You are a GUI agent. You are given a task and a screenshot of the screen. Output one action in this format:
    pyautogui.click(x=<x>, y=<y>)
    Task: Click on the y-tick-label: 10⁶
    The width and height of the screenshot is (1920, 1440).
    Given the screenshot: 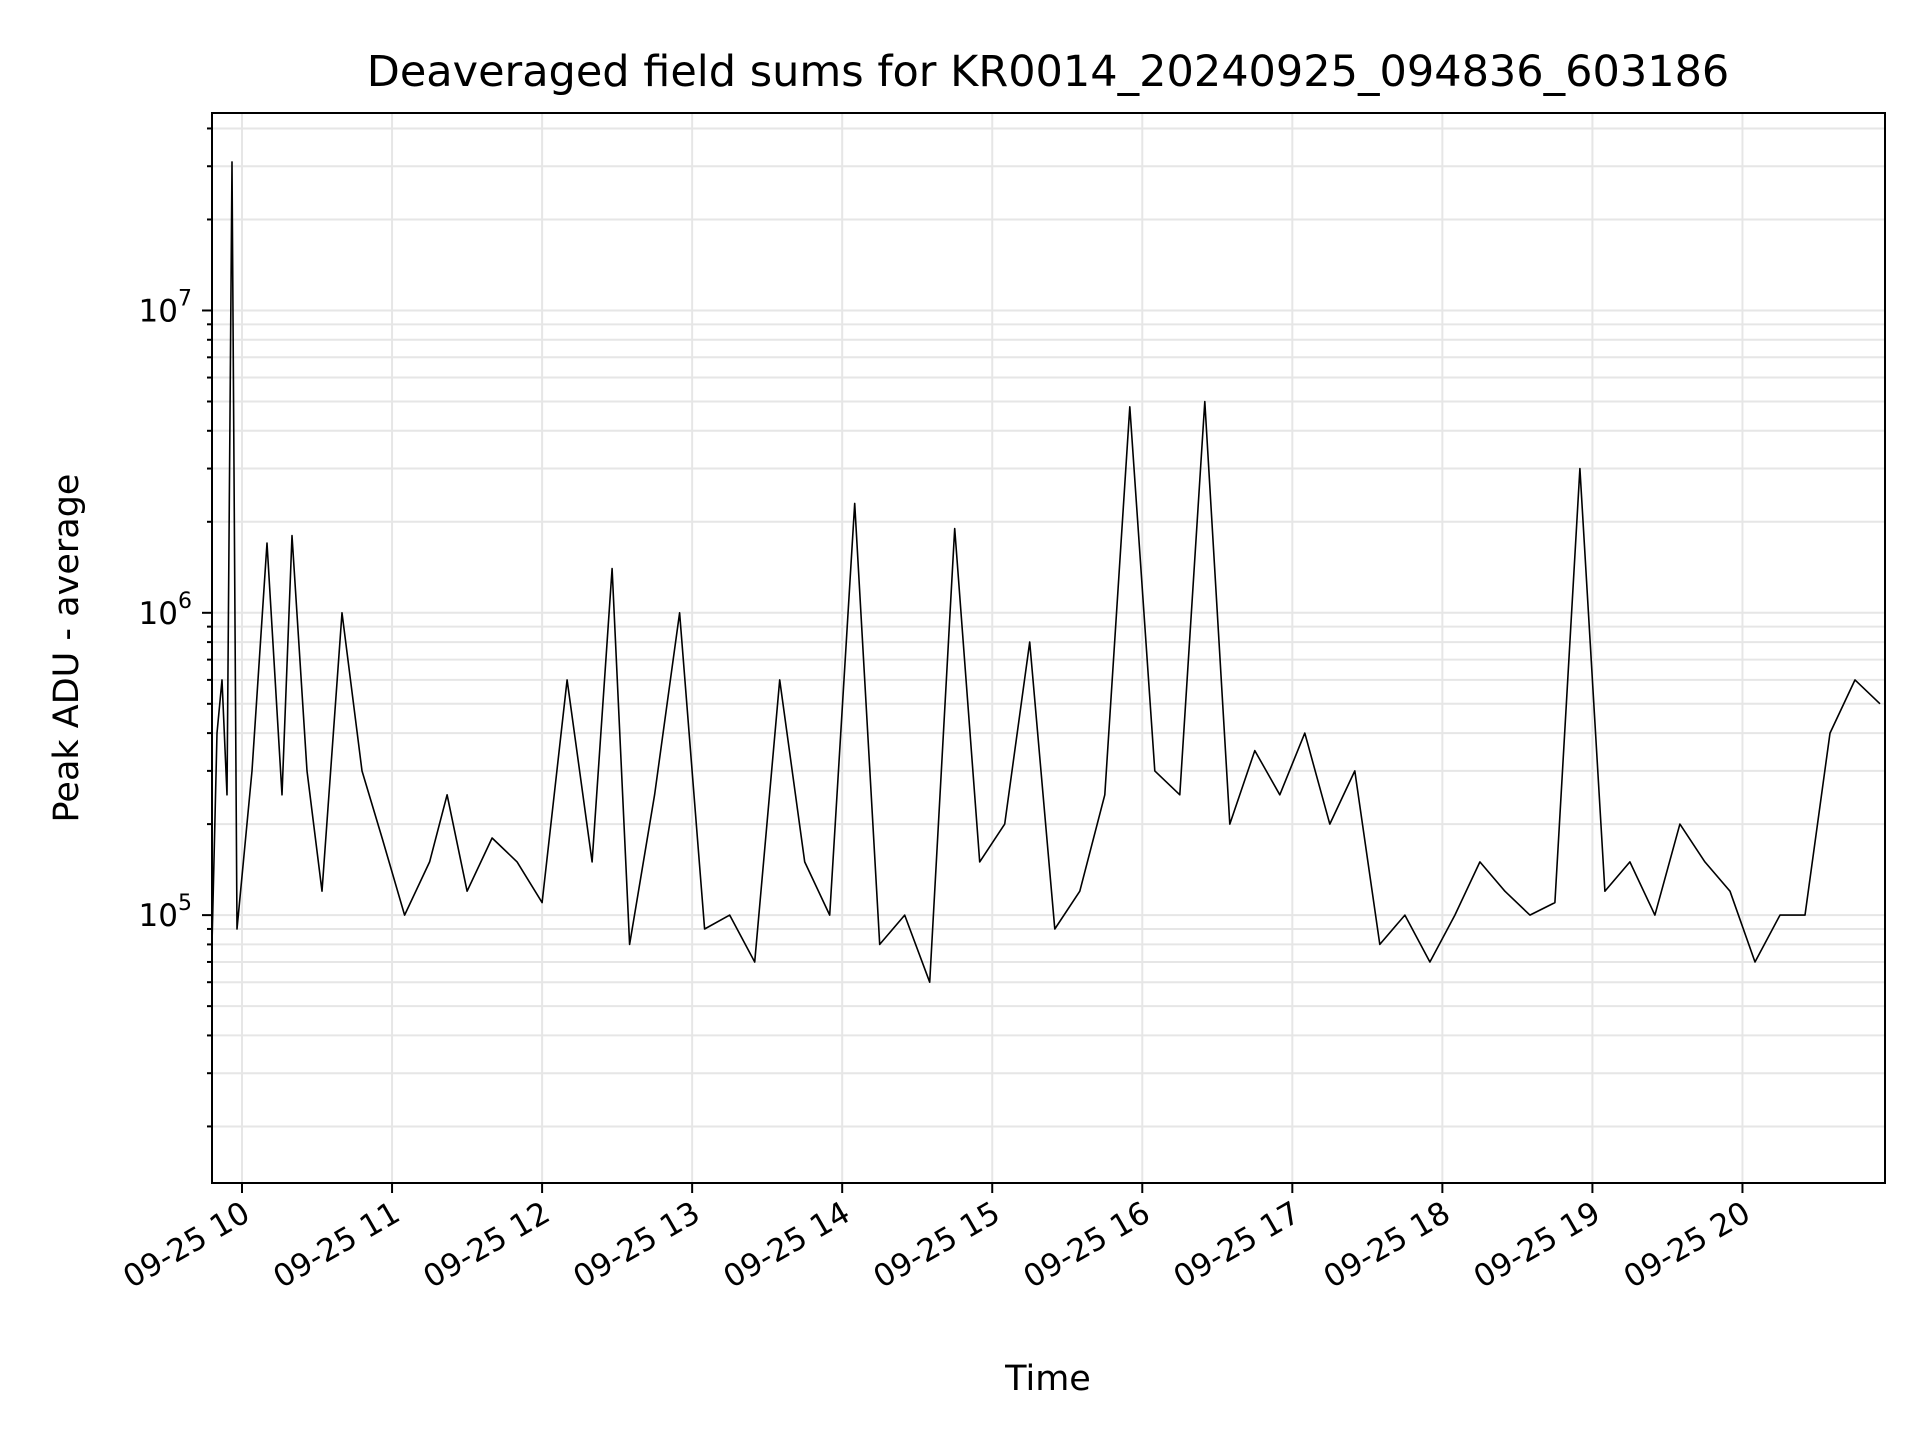 What is the action you would take?
    pyautogui.click(x=165, y=610)
    